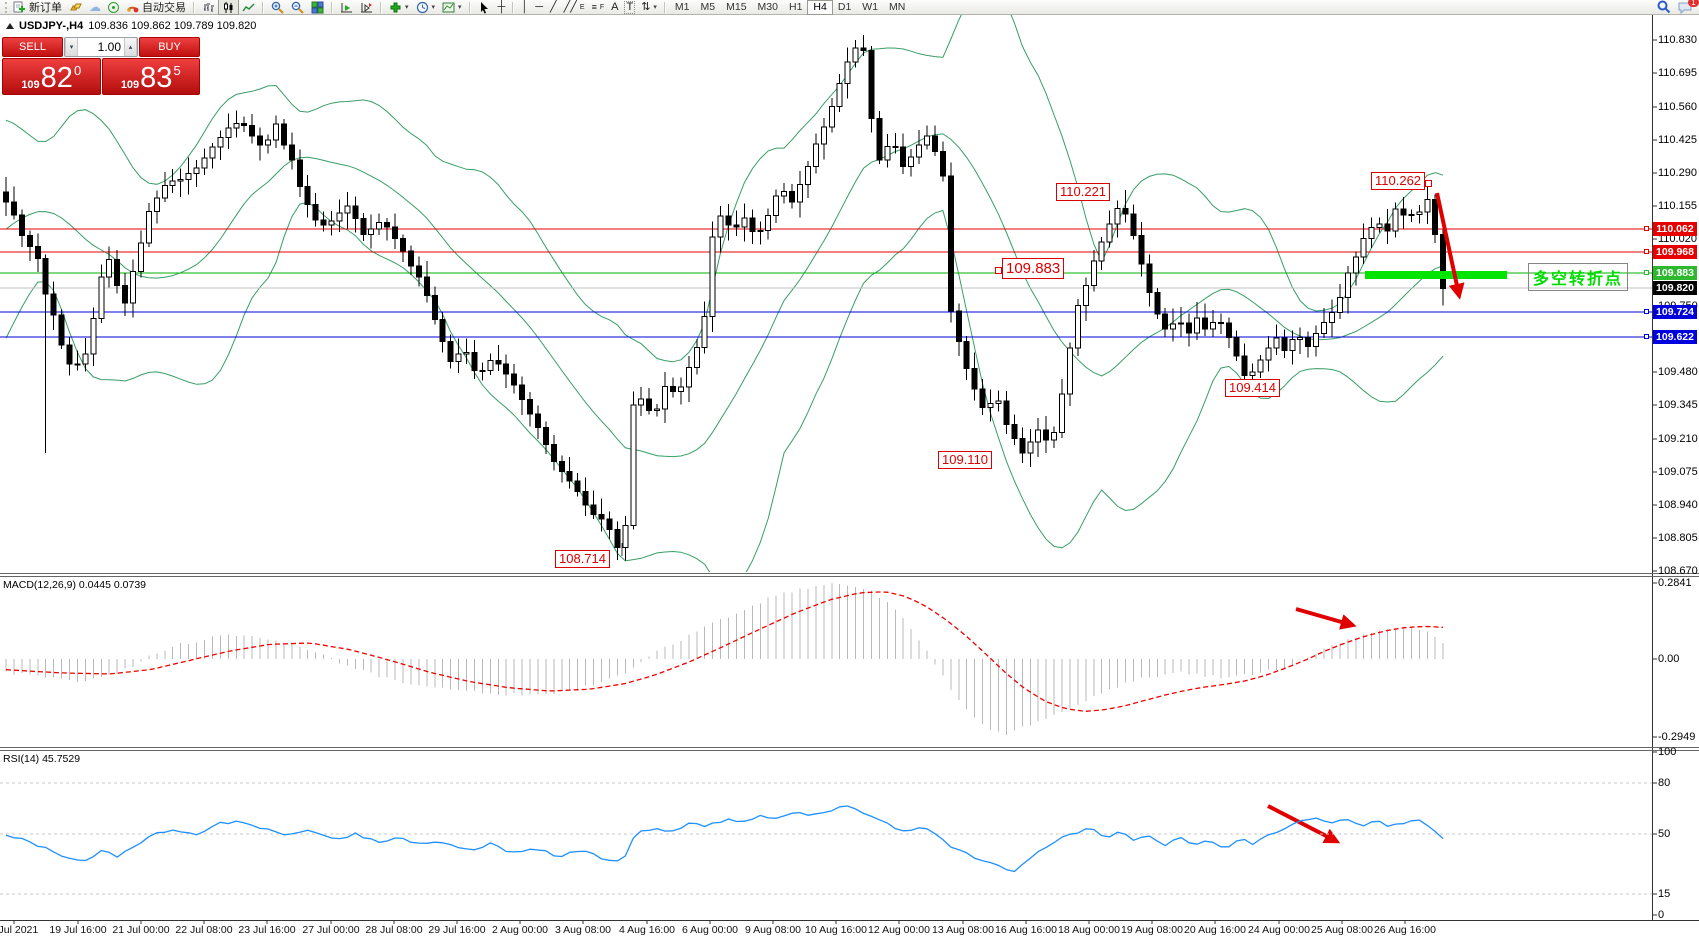 Image resolution: width=1699 pixels, height=940 pixels. I want to click on search-icon, so click(1664, 7).